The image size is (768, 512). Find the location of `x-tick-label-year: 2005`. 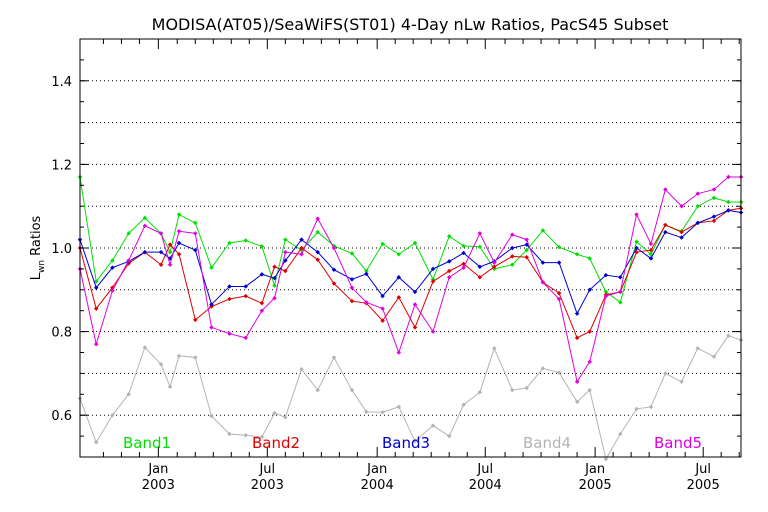

x-tick-label-year: 2005 is located at coordinates (703, 485).